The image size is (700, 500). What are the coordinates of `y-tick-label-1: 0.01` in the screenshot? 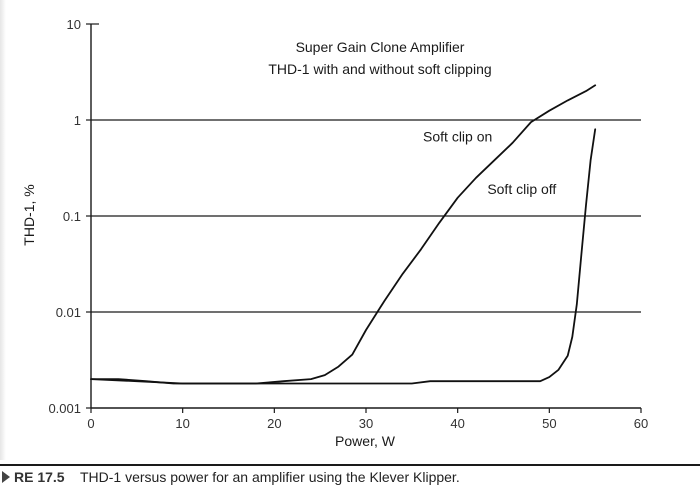 It's located at (68, 312).